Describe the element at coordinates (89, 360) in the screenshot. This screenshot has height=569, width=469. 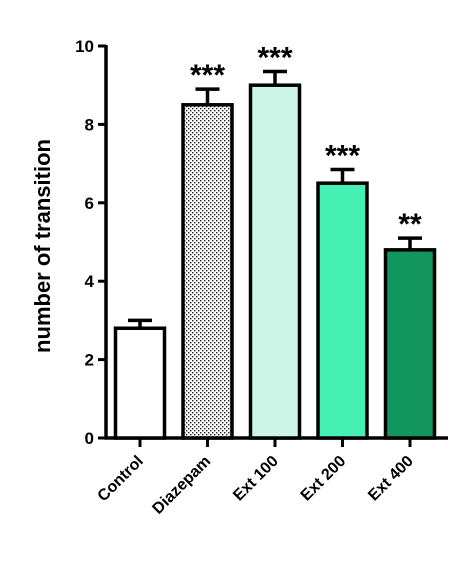
I see `y-tick-label: 2` at that location.